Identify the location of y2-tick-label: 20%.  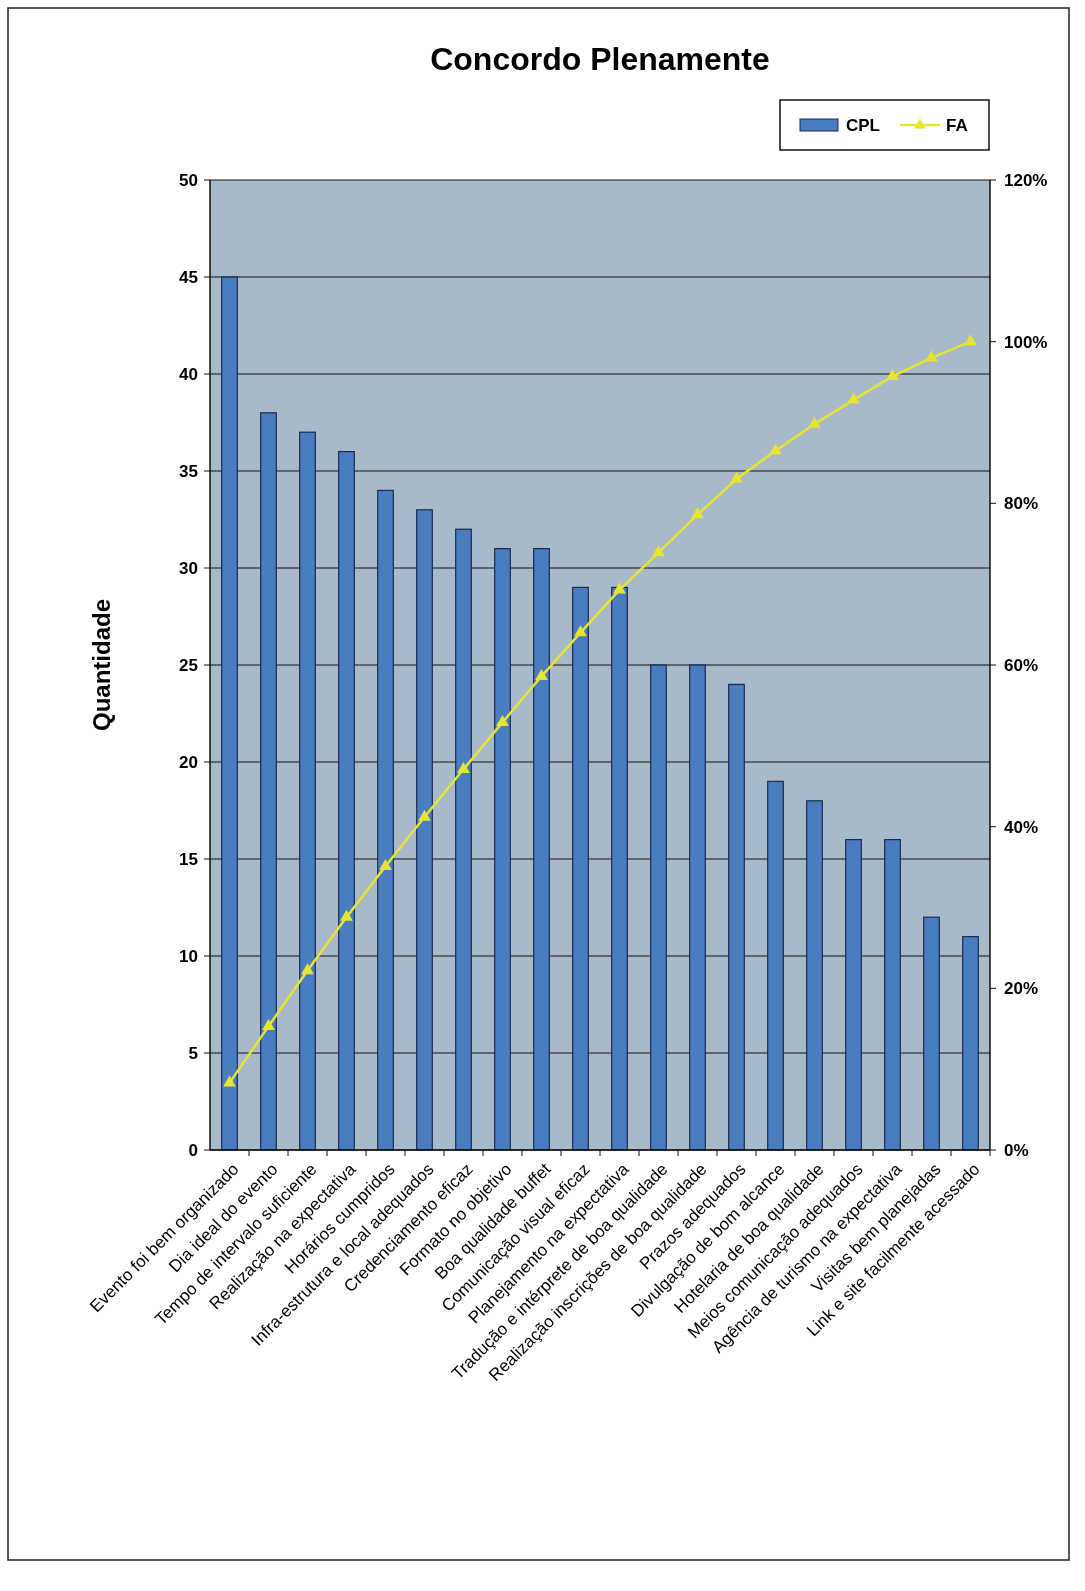
(1021, 989).